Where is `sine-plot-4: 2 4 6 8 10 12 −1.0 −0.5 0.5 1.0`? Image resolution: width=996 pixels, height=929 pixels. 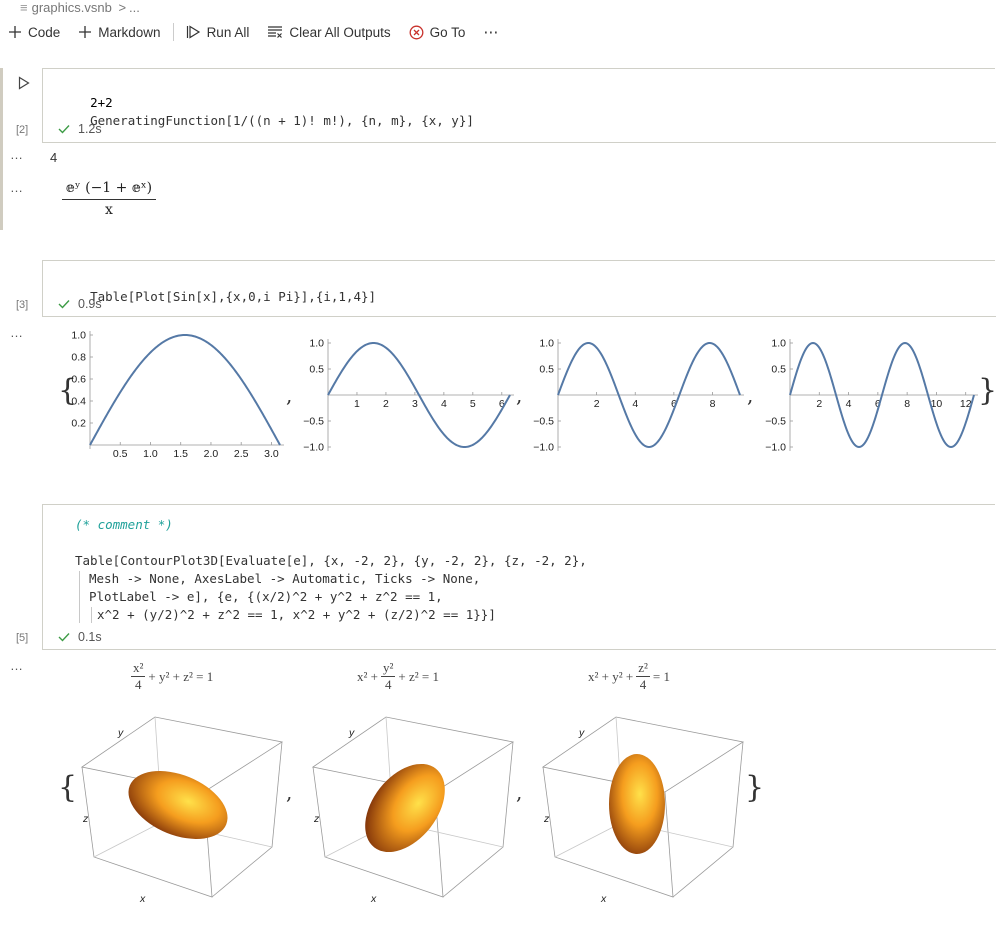
sine-plot-4: 2 4 6 8 10 12 −1.0 −0.5 0.5 1.0 is located at coordinates (871, 396).